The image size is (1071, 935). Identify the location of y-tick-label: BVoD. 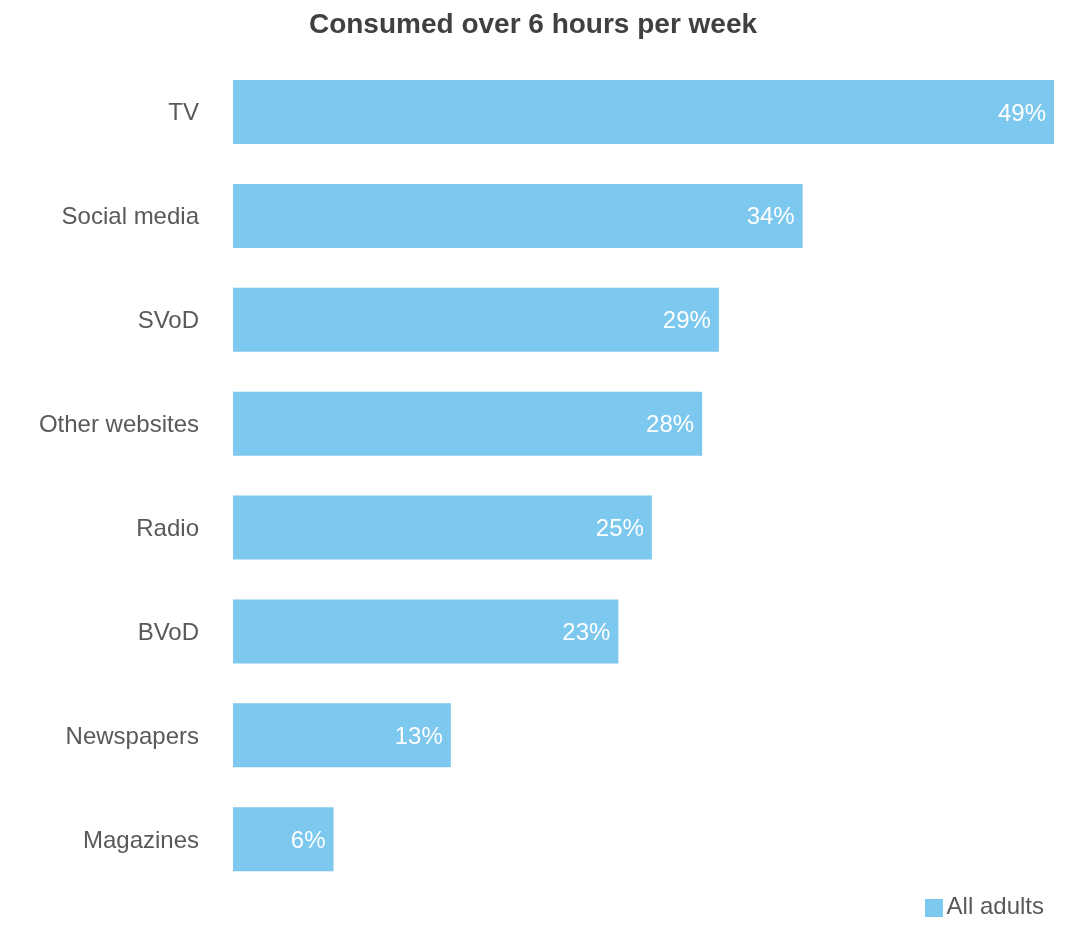
(168, 631).